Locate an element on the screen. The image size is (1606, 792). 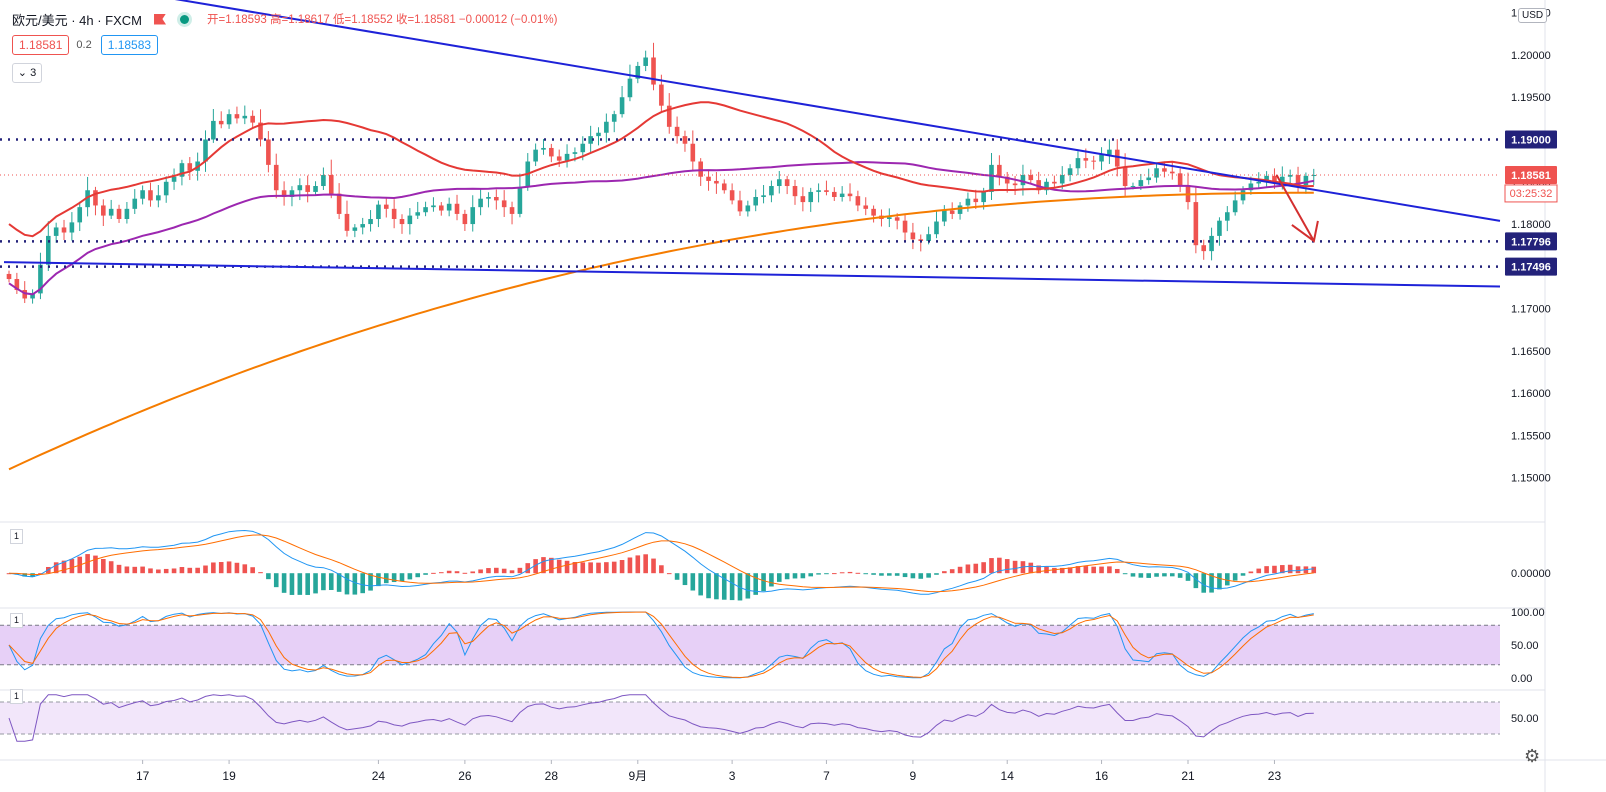
settings-gear-icon: ⚙ is located at coordinates (1532, 756).